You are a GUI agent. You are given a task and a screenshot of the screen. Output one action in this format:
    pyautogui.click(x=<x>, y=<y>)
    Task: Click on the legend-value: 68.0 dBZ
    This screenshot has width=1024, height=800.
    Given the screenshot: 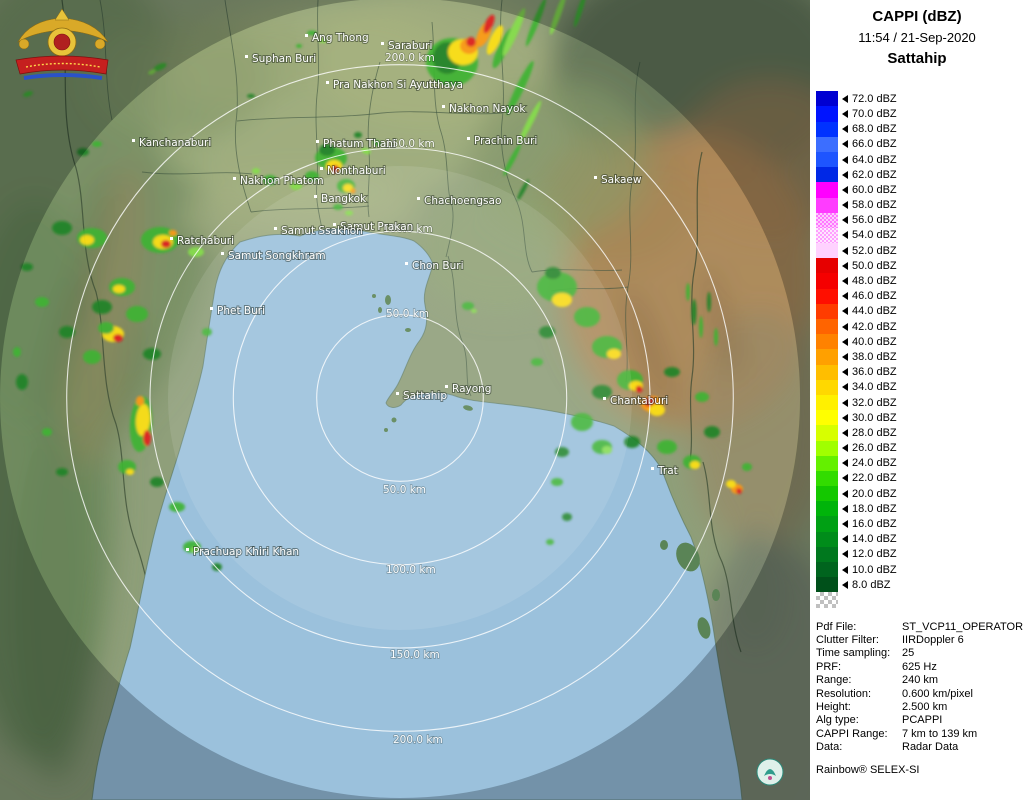 What is the action you would take?
    pyautogui.click(x=874, y=129)
    